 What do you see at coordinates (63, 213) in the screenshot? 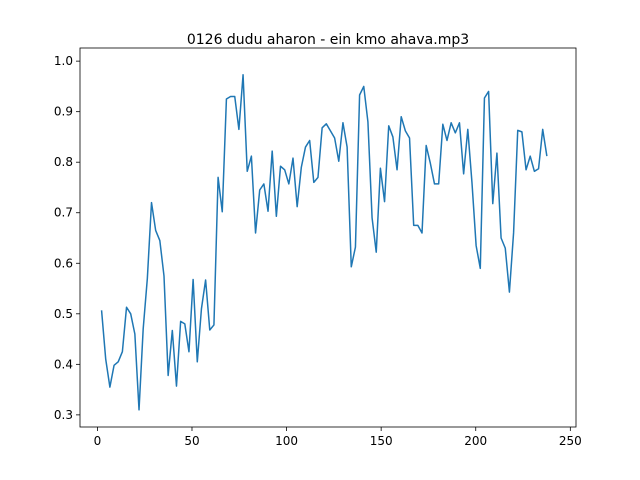
I see `y-tick-label: 0.7` at bounding box center [63, 213].